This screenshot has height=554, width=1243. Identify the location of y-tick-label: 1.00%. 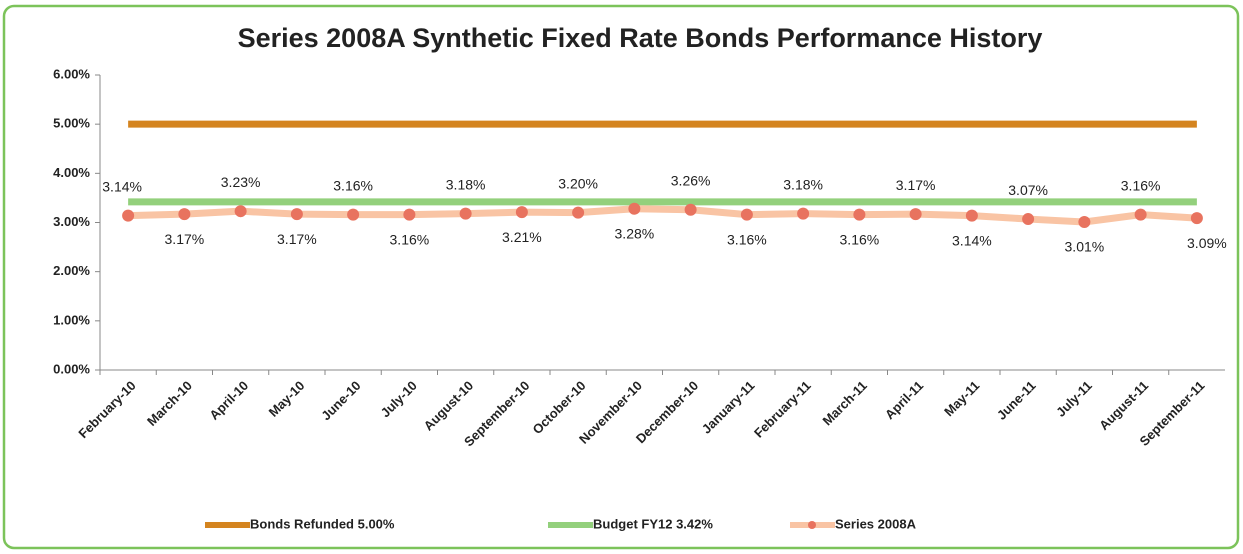
(71, 319).